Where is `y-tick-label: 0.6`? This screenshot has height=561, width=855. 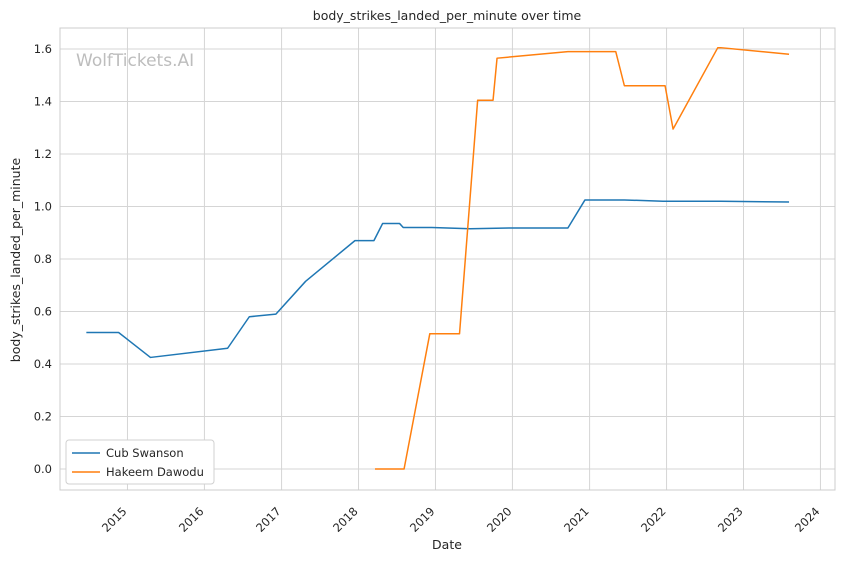 y-tick-label: 0.6 is located at coordinates (43, 312).